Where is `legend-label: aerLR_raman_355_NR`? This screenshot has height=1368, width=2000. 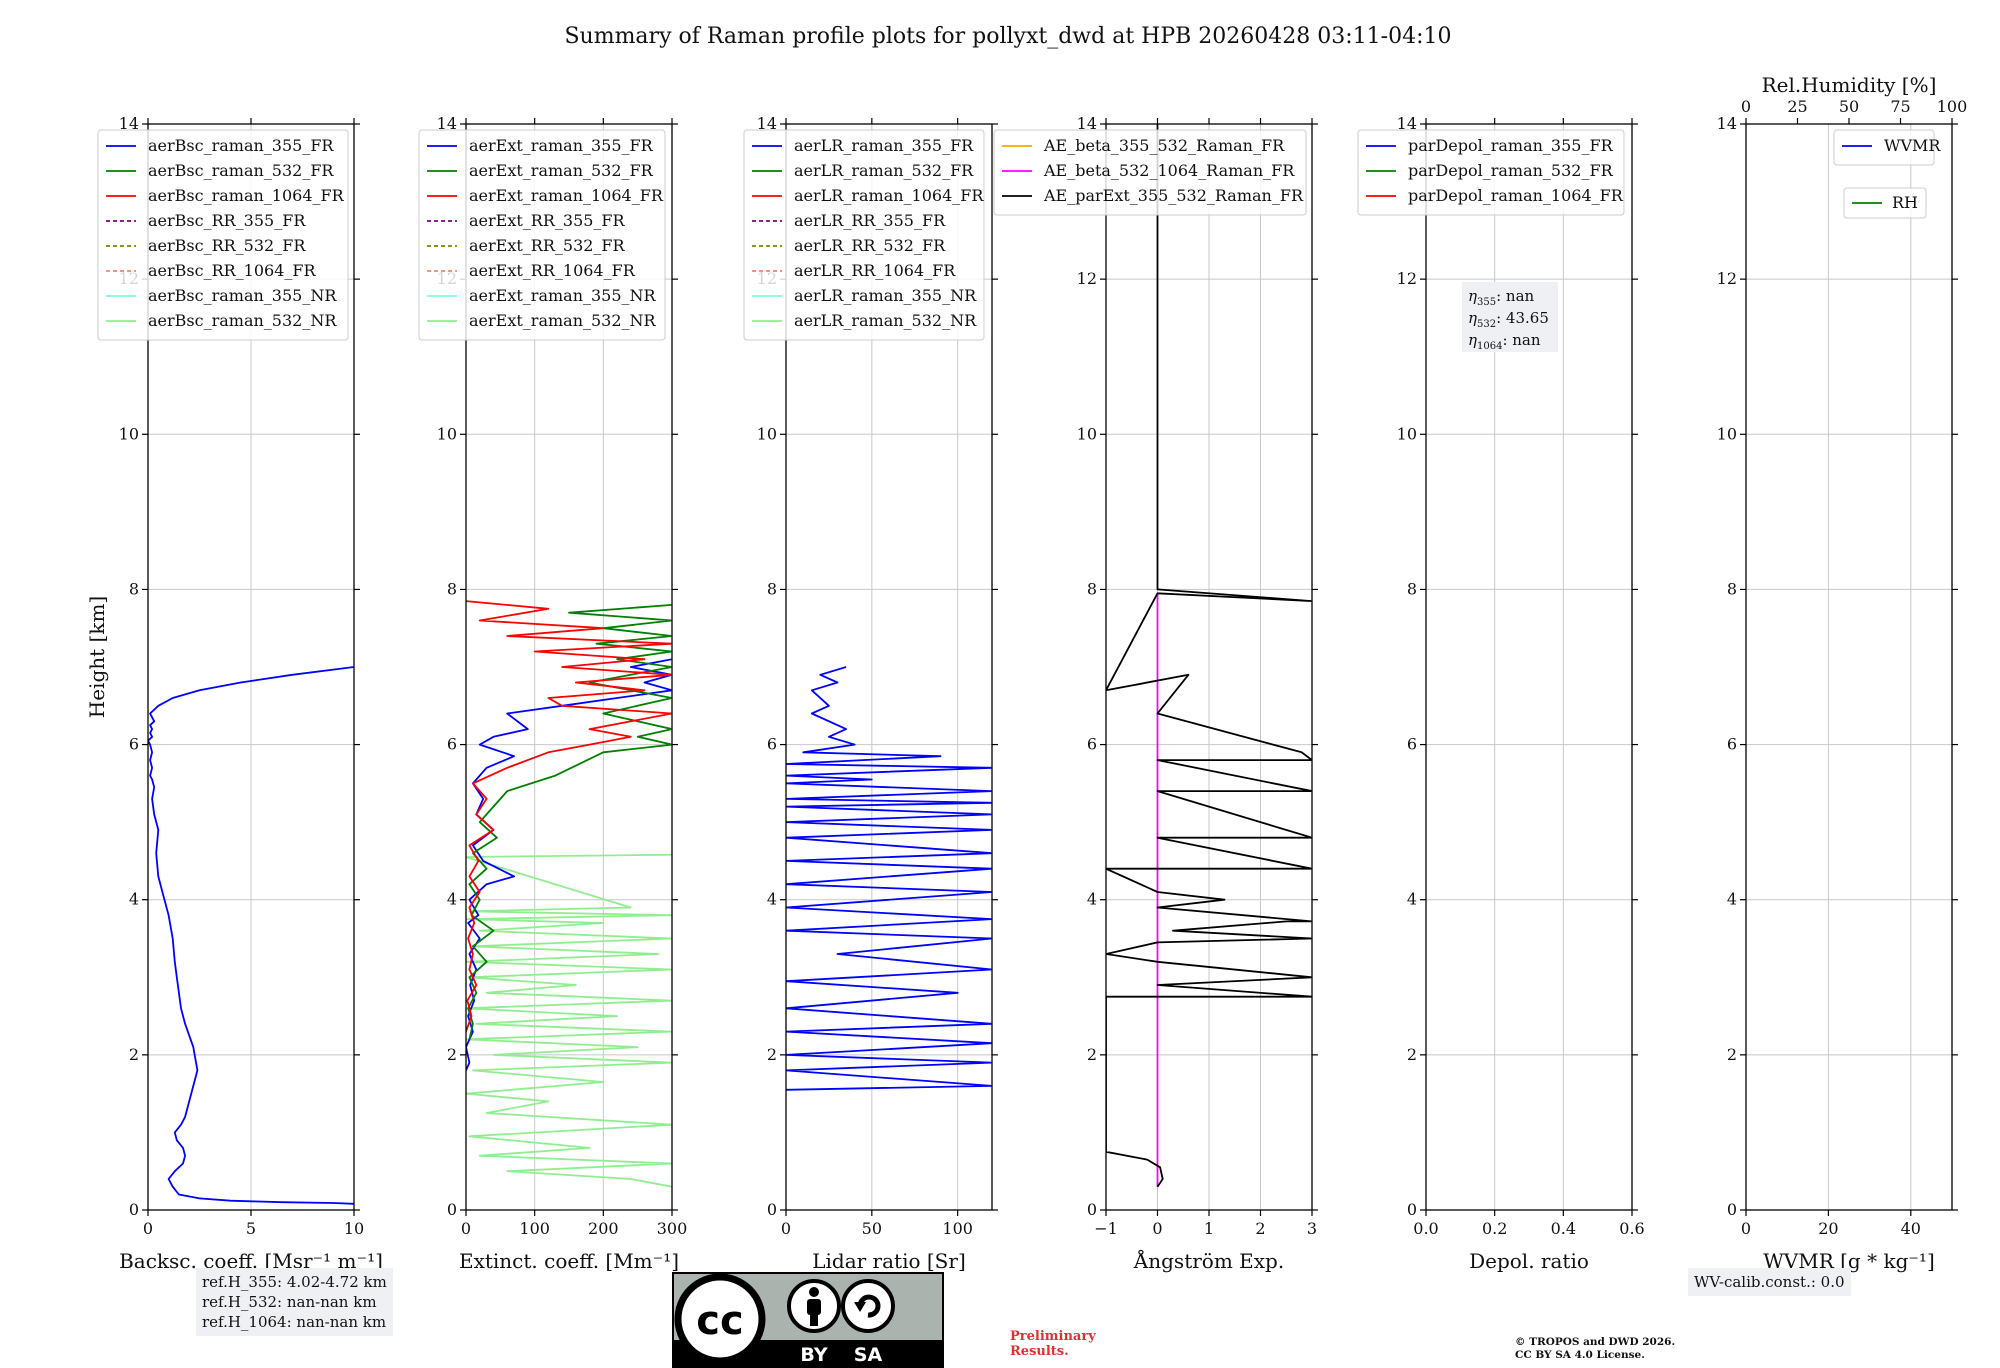
legend-label: aerLR_raman_355_NR is located at coordinates (885, 295).